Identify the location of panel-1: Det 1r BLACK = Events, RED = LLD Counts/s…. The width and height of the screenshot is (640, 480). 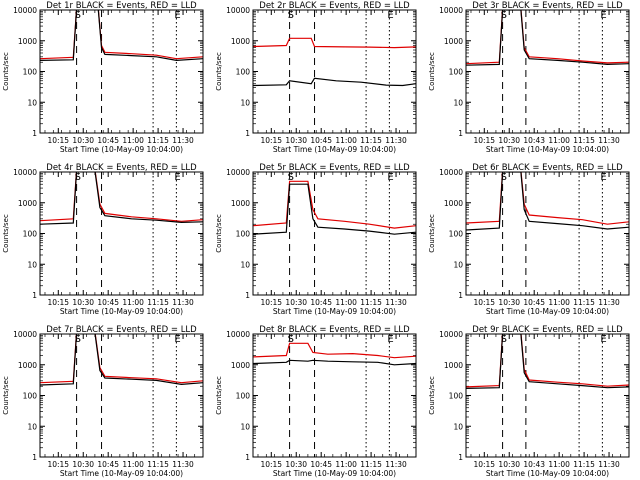
(103, 77).